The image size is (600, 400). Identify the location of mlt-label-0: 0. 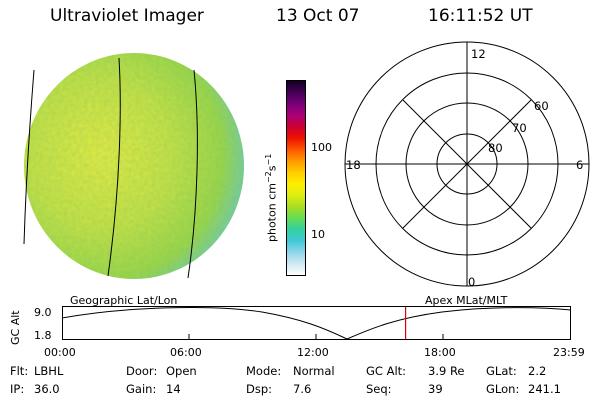
(471, 282).